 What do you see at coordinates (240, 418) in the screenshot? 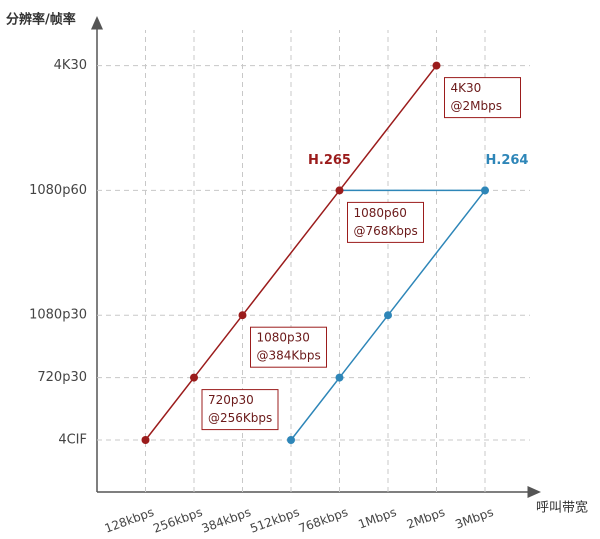
I see `annotation-text: @256Kbps` at bounding box center [240, 418].